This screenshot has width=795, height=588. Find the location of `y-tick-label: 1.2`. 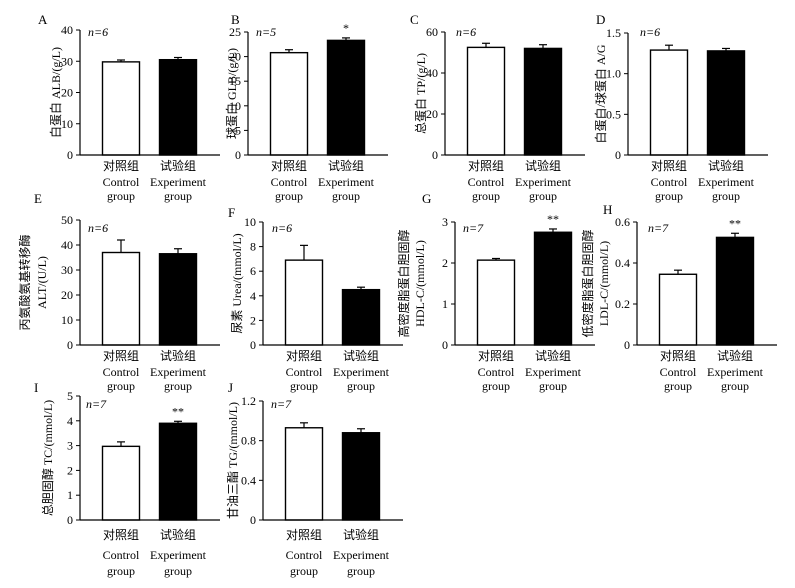

y-tick-label: 1.2 is located at coordinates (248, 401).